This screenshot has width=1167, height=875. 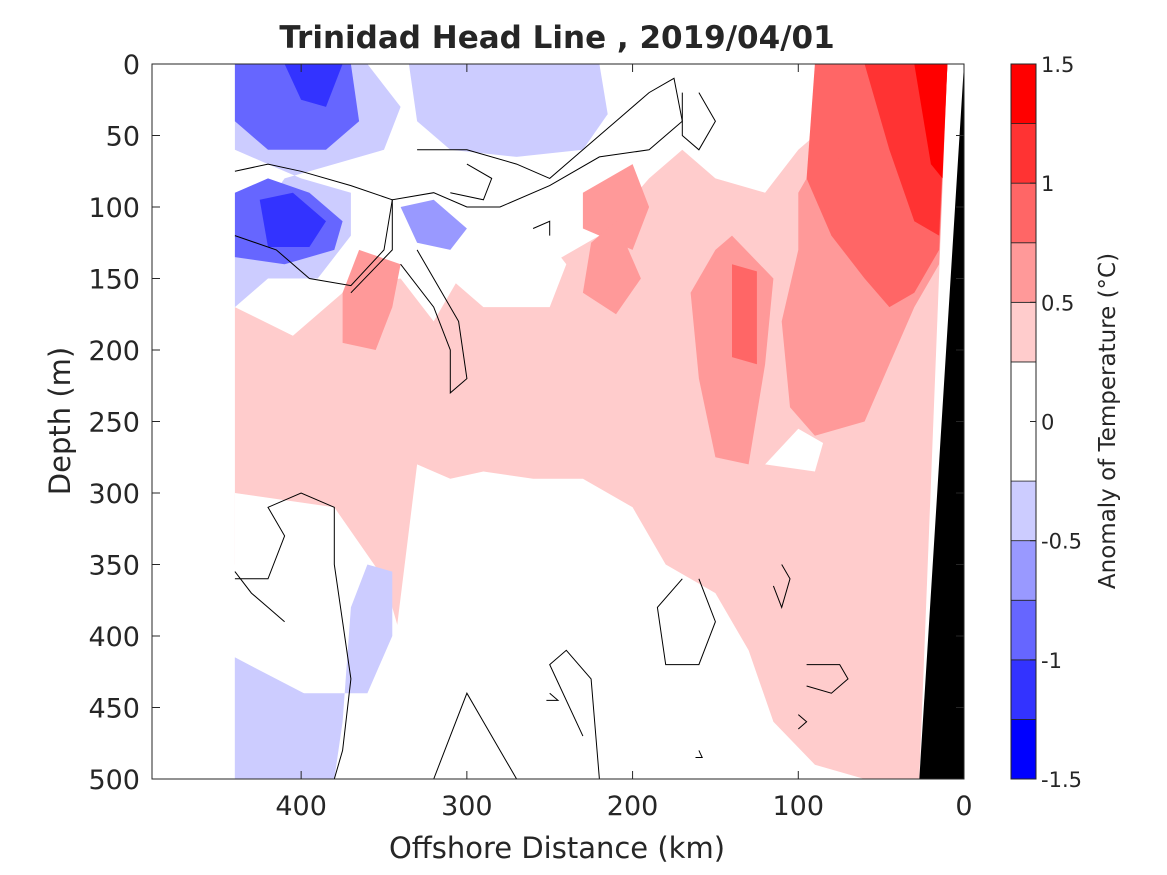 What do you see at coordinates (301, 806) in the screenshot?
I see `x-tick-label: 400` at bounding box center [301, 806].